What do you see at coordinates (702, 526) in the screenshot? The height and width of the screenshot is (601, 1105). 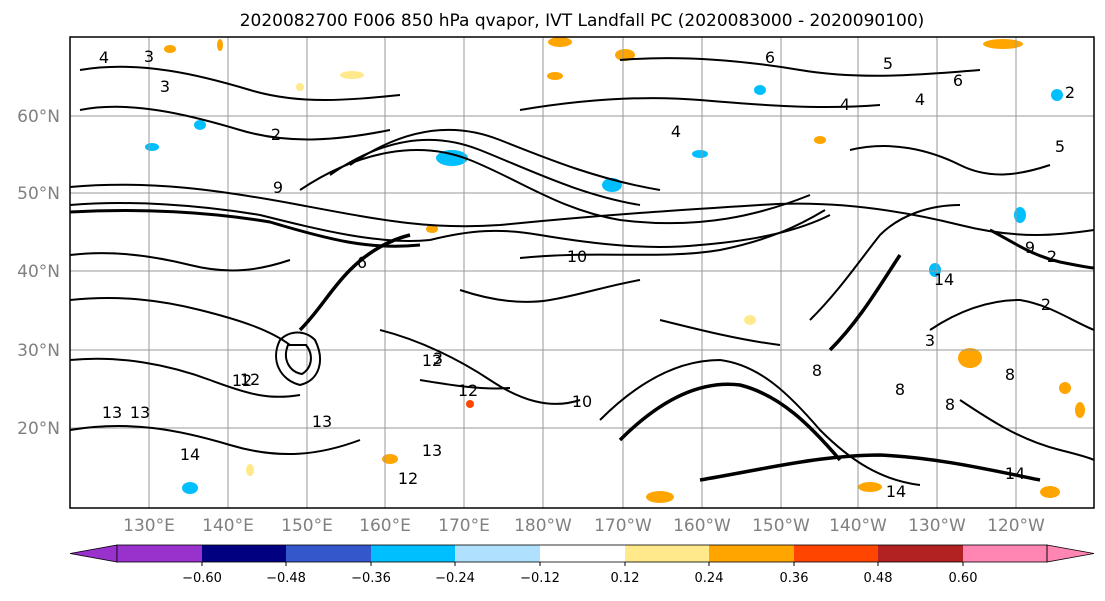 I see `lon-label: 160°W` at bounding box center [702, 526].